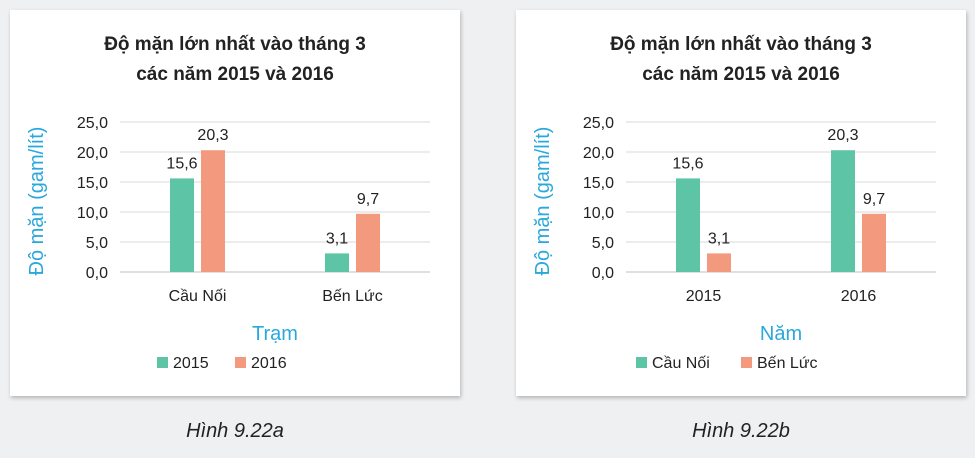 This screenshot has height=458, width=975. What do you see at coordinates (787, 363) in the screenshot?
I see `legend-label: Bến Lức` at bounding box center [787, 363].